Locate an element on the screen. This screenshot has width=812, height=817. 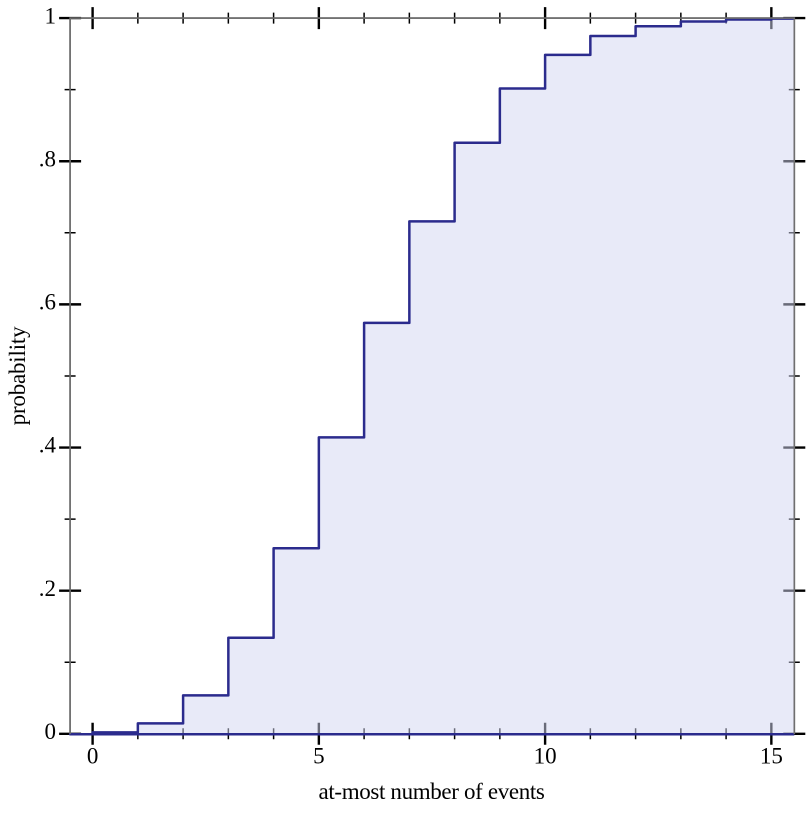
svg-text: 10 is located at coordinates (545, 756).